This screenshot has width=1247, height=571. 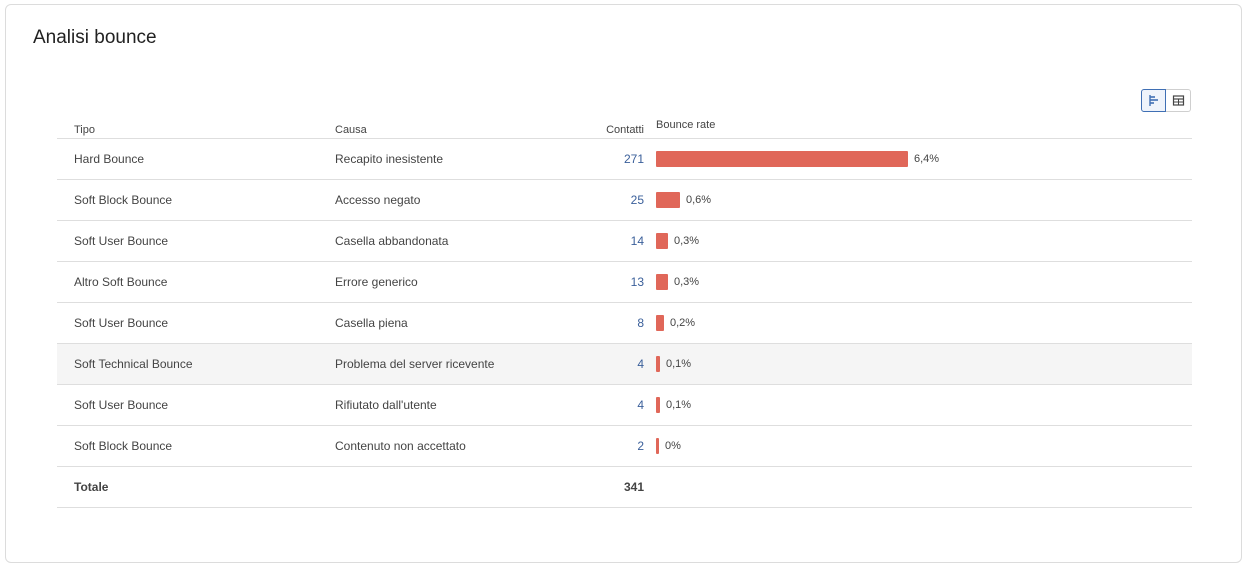 What do you see at coordinates (640, 323) in the screenshot?
I see `row-contatti-link: 8` at bounding box center [640, 323].